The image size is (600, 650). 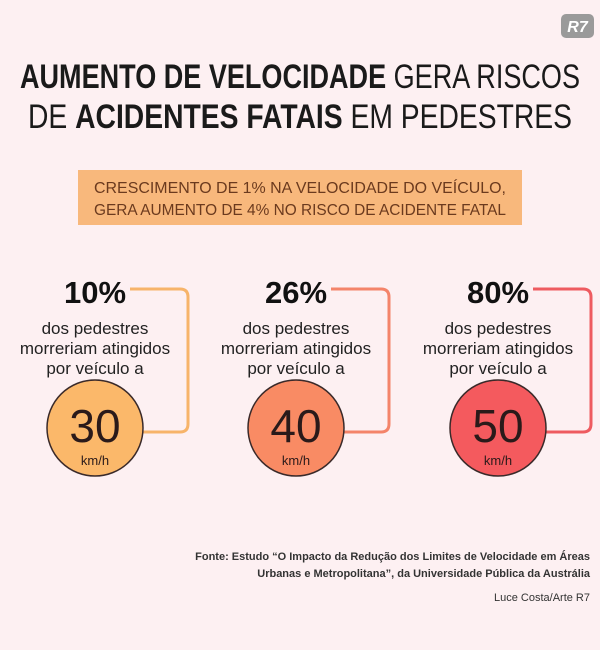 I want to click on speed: 30, so click(x=94, y=426).